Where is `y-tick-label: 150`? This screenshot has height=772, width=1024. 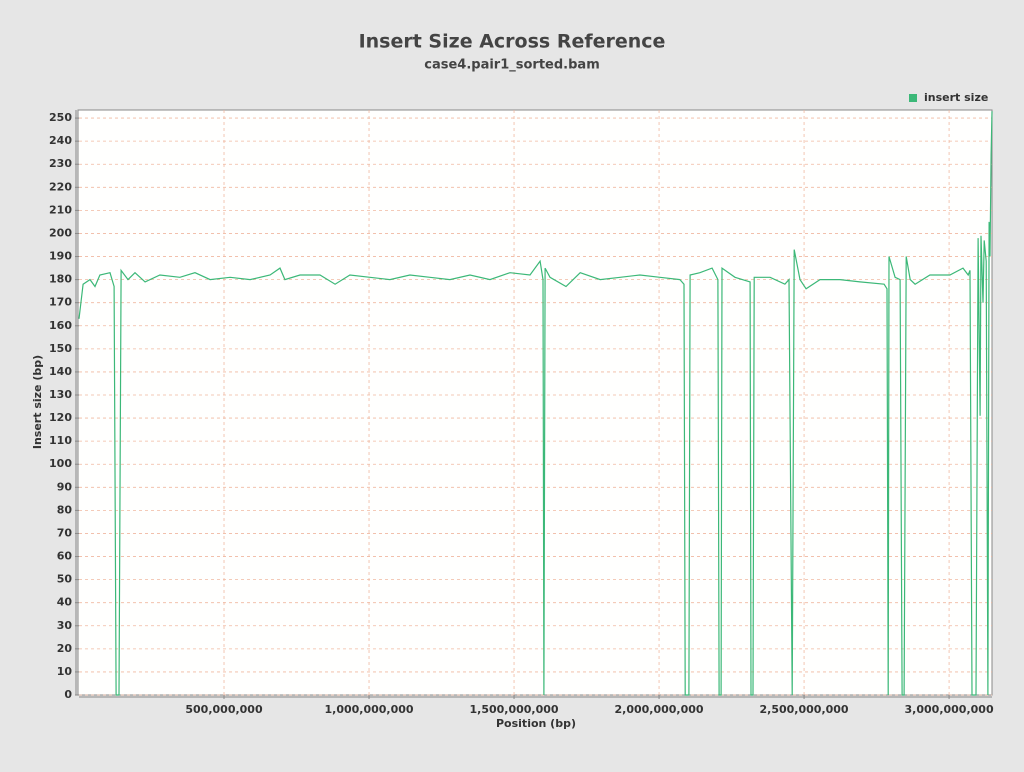
y-tick-label: 150 is located at coordinates (60, 348).